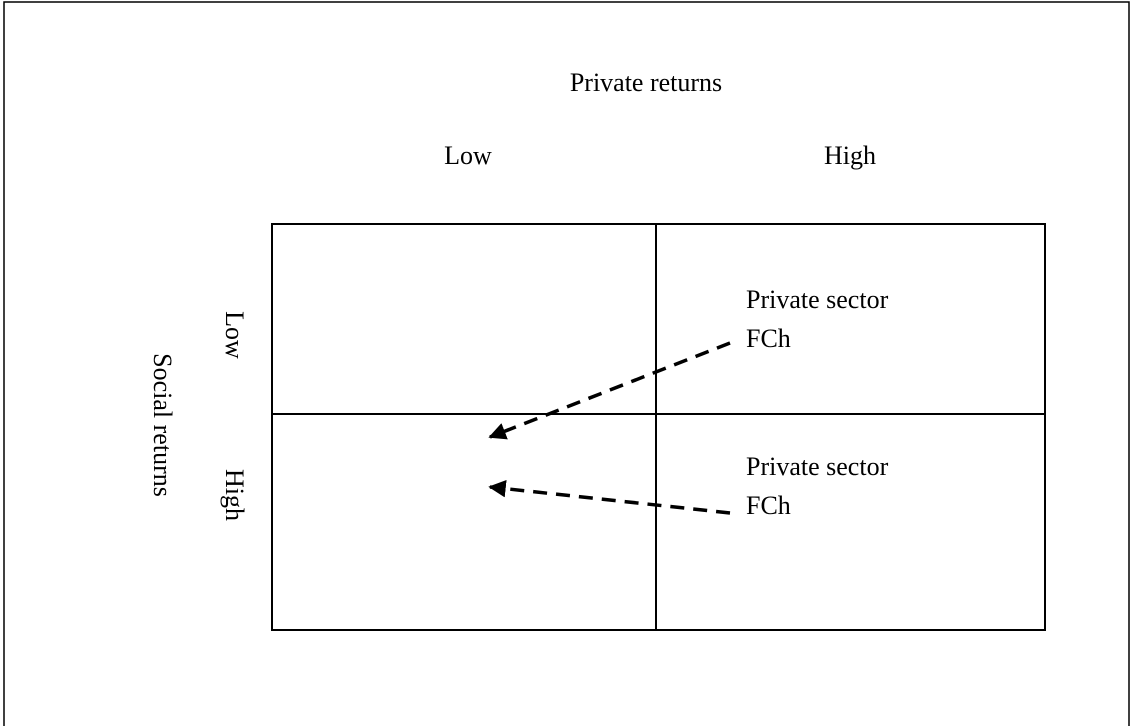  Describe the element at coordinates (234, 335) in the screenshot. I see `row-label: Low` at that location.